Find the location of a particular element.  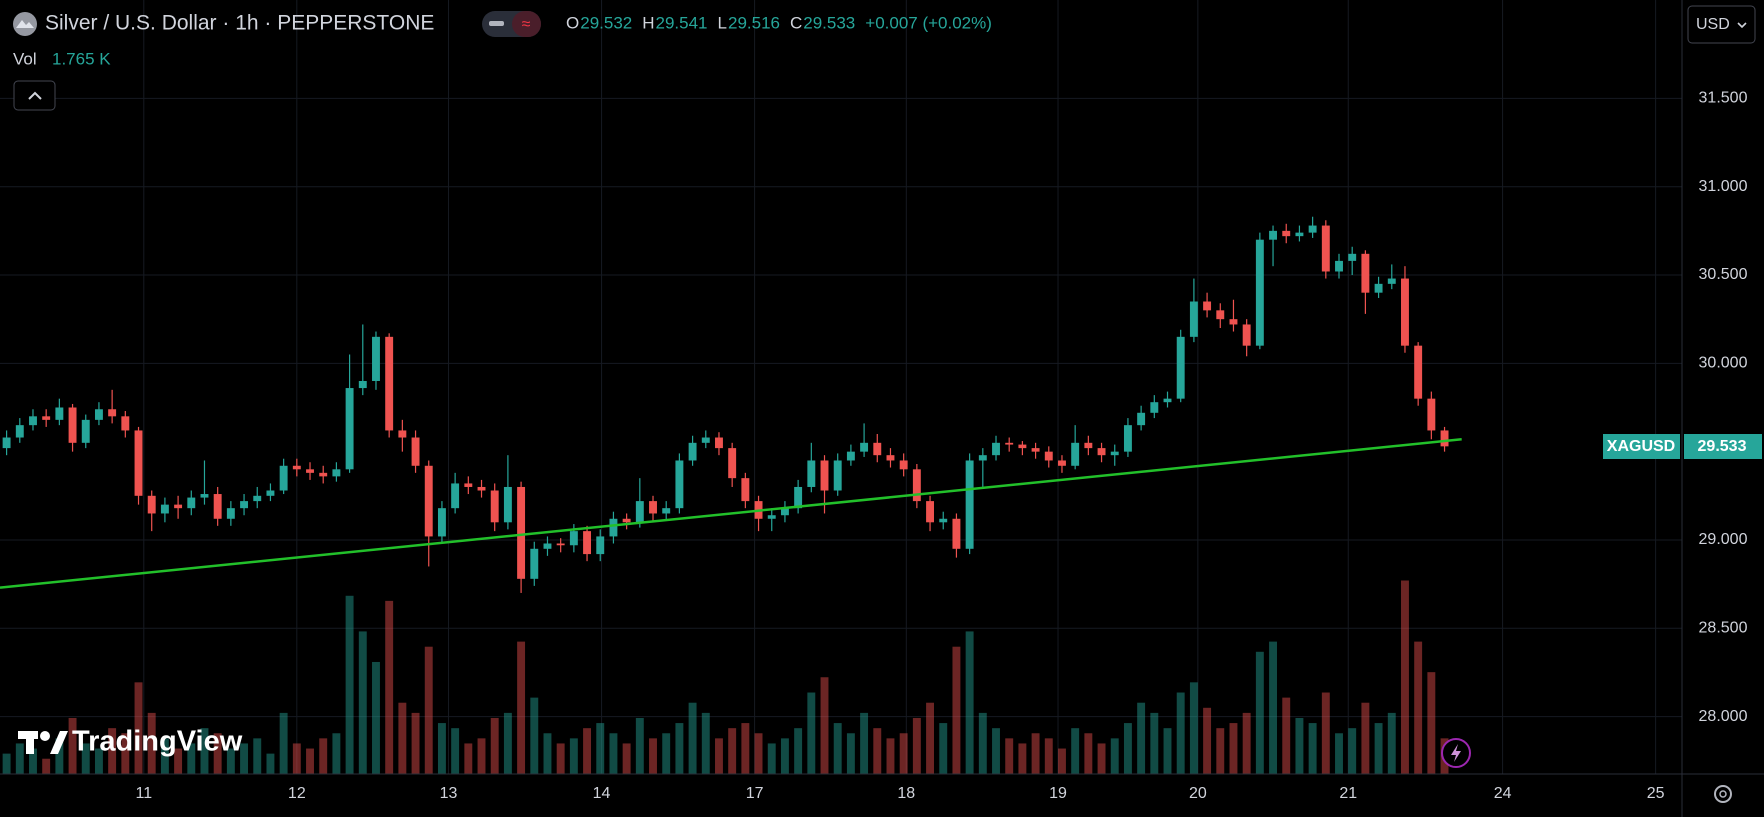

ohlc-key: C is located at coordinates (796, 22).